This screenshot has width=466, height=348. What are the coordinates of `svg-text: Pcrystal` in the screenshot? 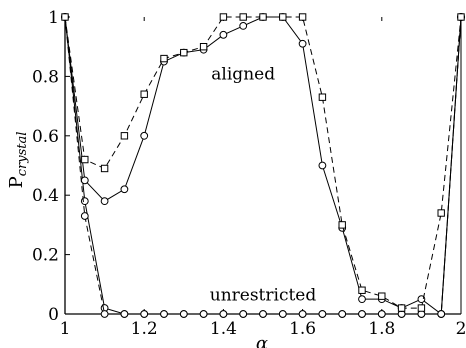 It's located at (18, 160).